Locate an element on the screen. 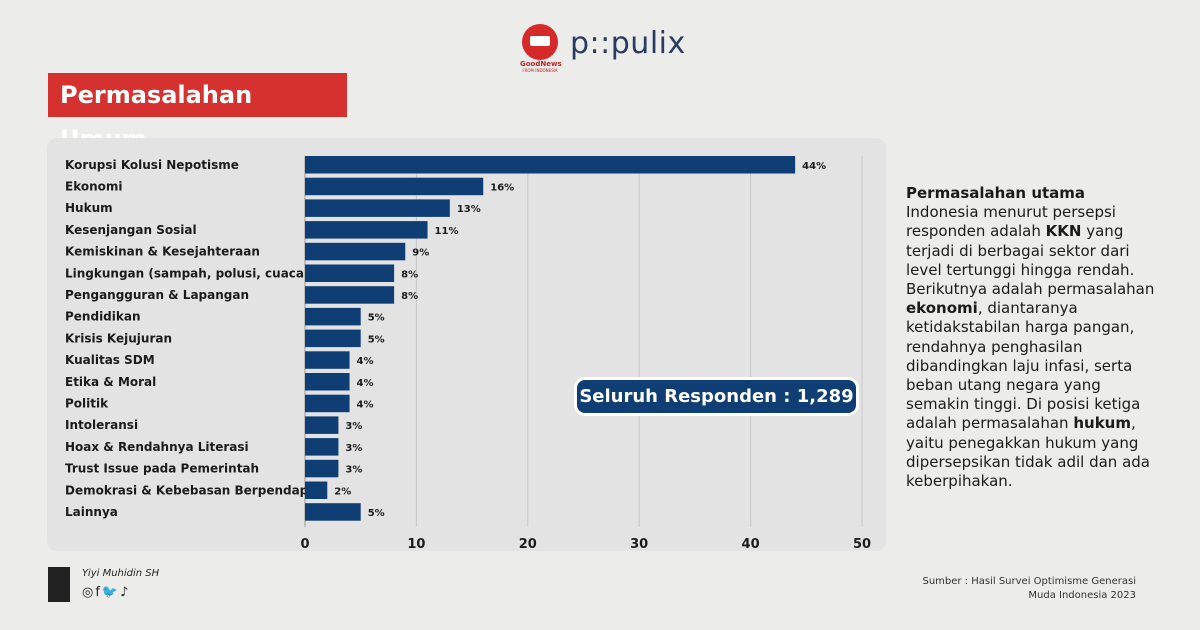 The height and width of the screenshot is (630, 1200). goodnews-logo-subtext: FROM INDONESIA is located at coordinates (540, 70).